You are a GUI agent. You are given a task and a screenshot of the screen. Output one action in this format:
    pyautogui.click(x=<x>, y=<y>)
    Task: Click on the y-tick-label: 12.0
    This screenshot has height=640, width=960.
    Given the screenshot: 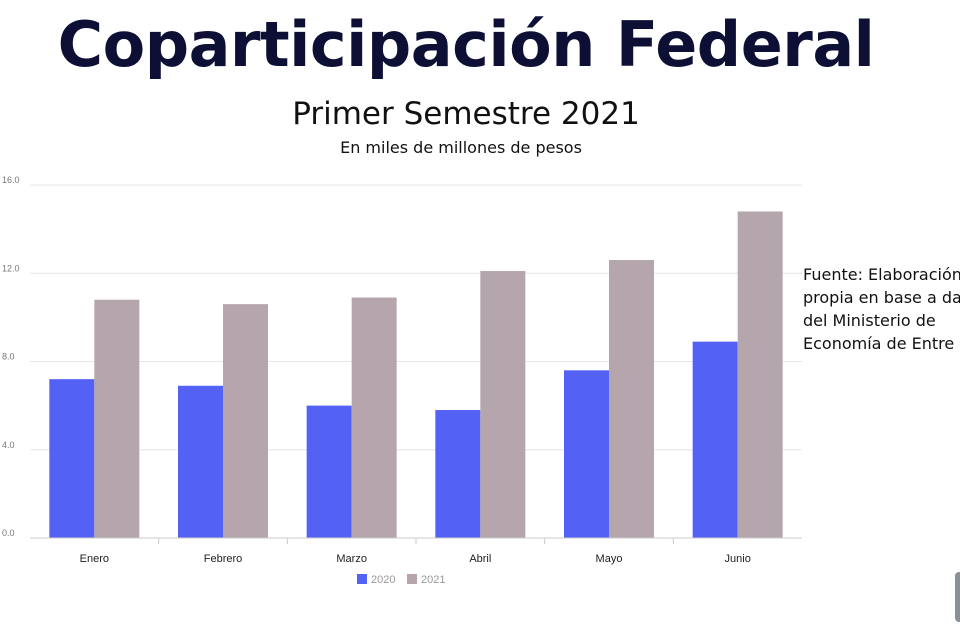 What is the action you would take?
    pyautogui.click(x=11, y=268)
    